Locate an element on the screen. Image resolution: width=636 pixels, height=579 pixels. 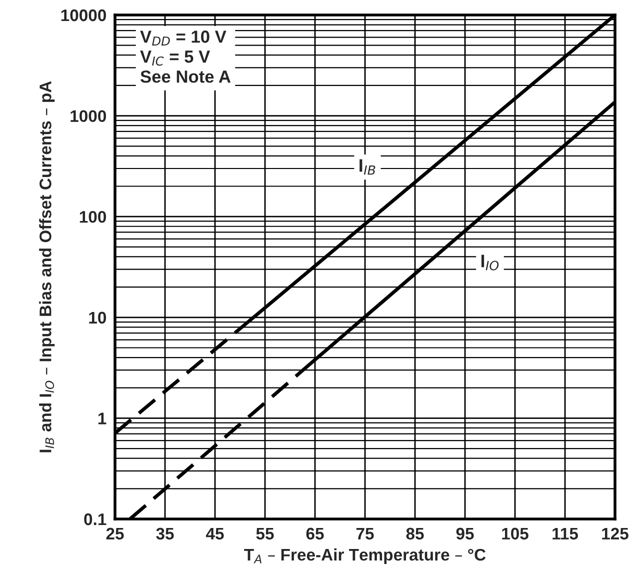
x-tick-label: 85 is located at coordinates (415, 534).